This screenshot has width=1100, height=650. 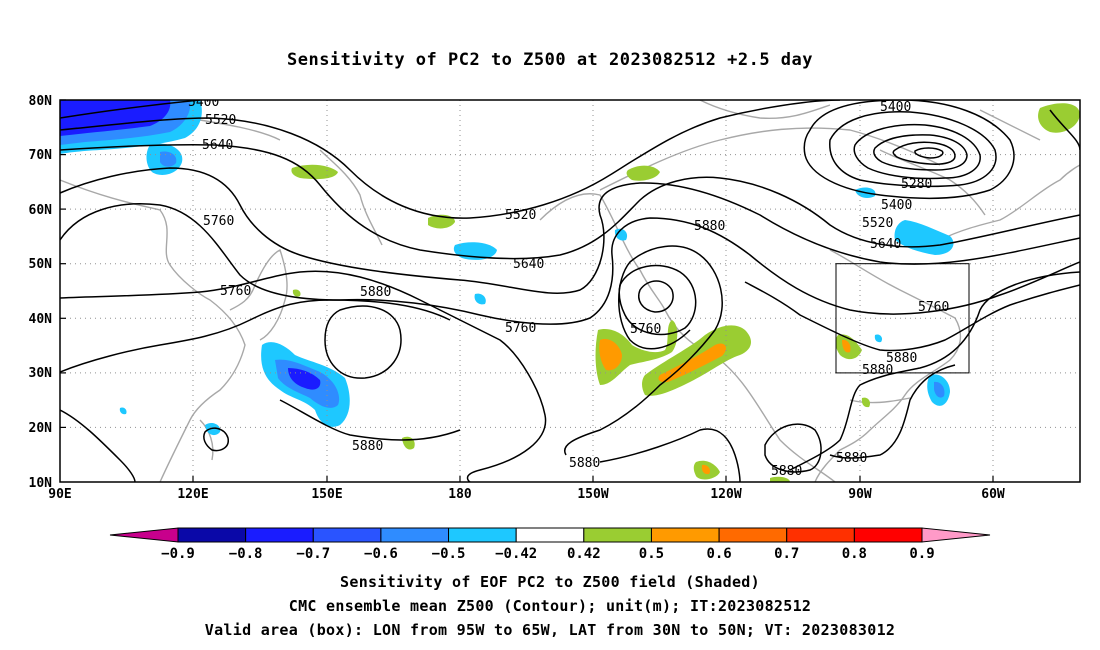 What do you see at coordinates (246, 554) in the screenshot?
I see `colorbar-label: −0.8` at bounding box center [246, 554].